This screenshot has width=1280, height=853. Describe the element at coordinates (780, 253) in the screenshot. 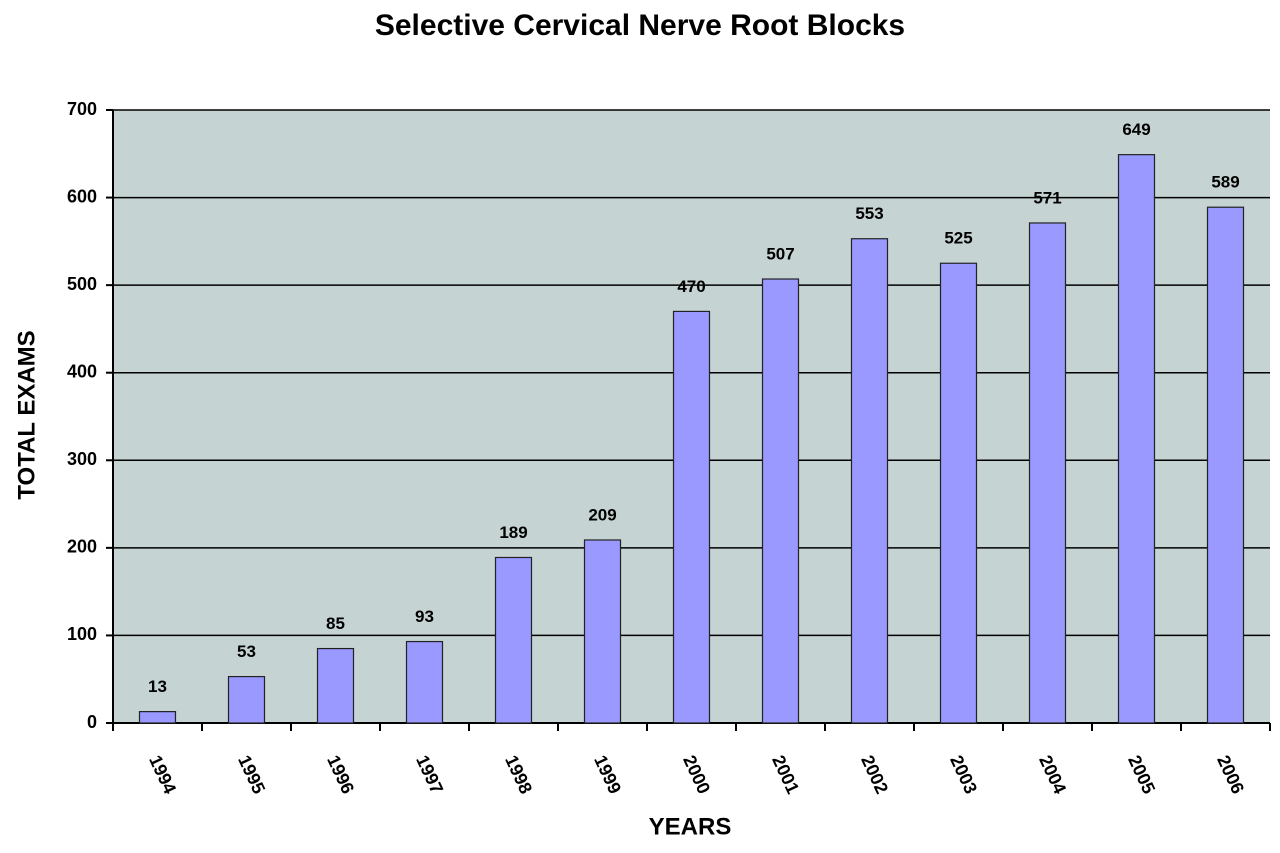

I see `data-label: 507` at that location.